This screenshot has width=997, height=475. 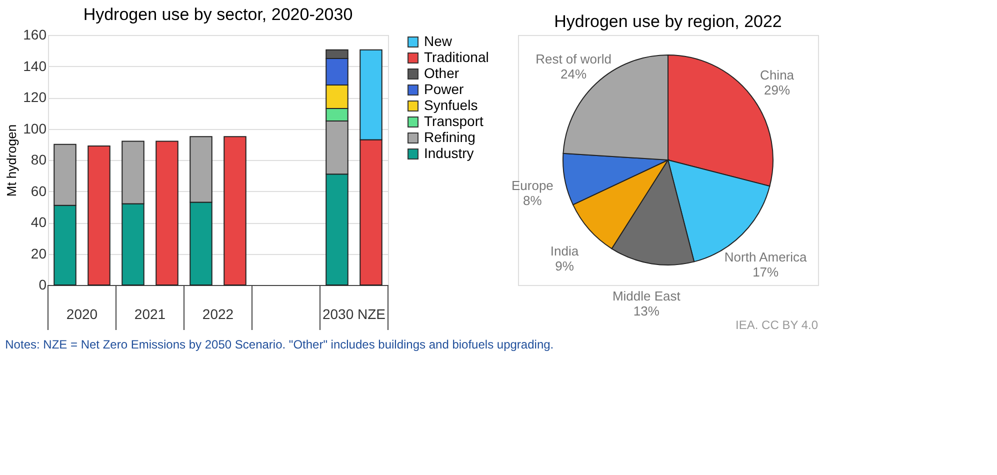 I want to click on x-tick-label: 2030 NZE, so click(x=354, y=314).